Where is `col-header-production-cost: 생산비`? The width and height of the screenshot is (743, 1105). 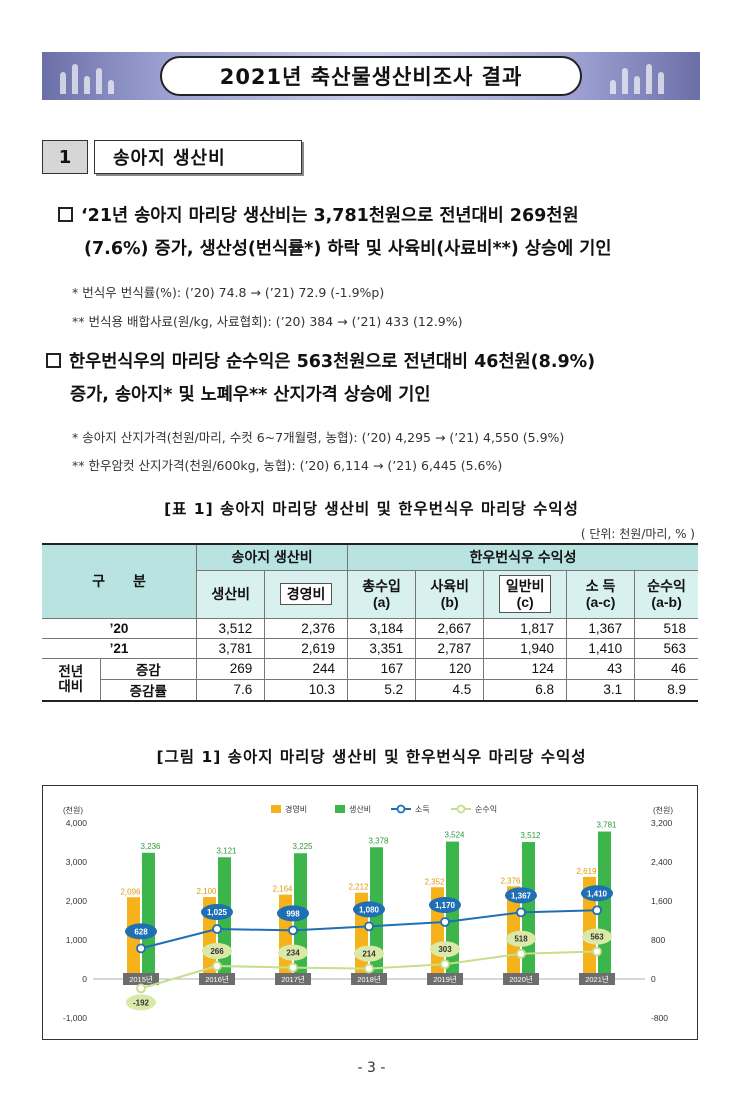 col-header-production-cost: 생산비 is located at coordinates (231, 594).